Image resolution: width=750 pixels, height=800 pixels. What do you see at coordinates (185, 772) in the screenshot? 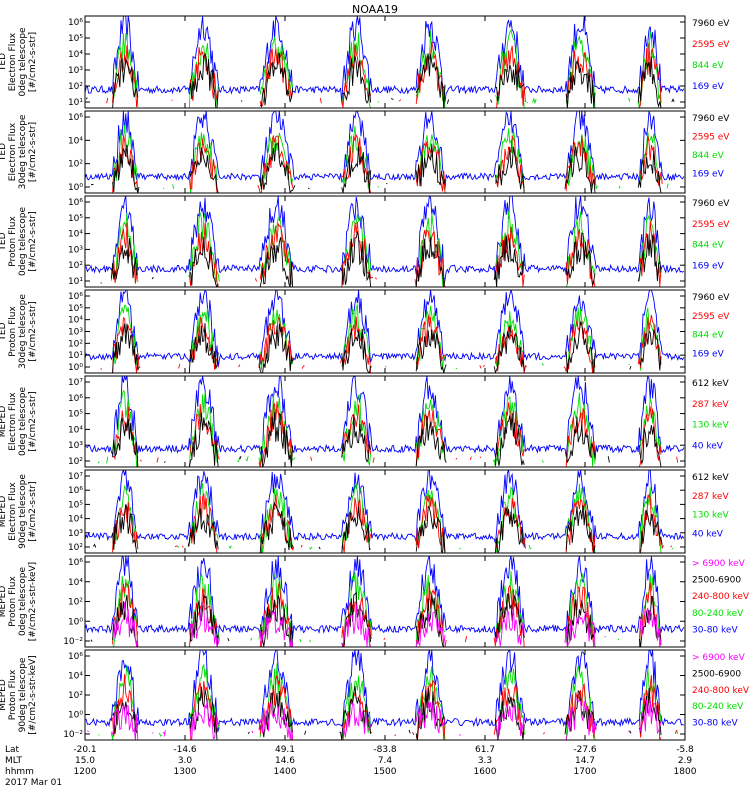
I see `x-tick-label: 1300` at bounding box center [185, 772].